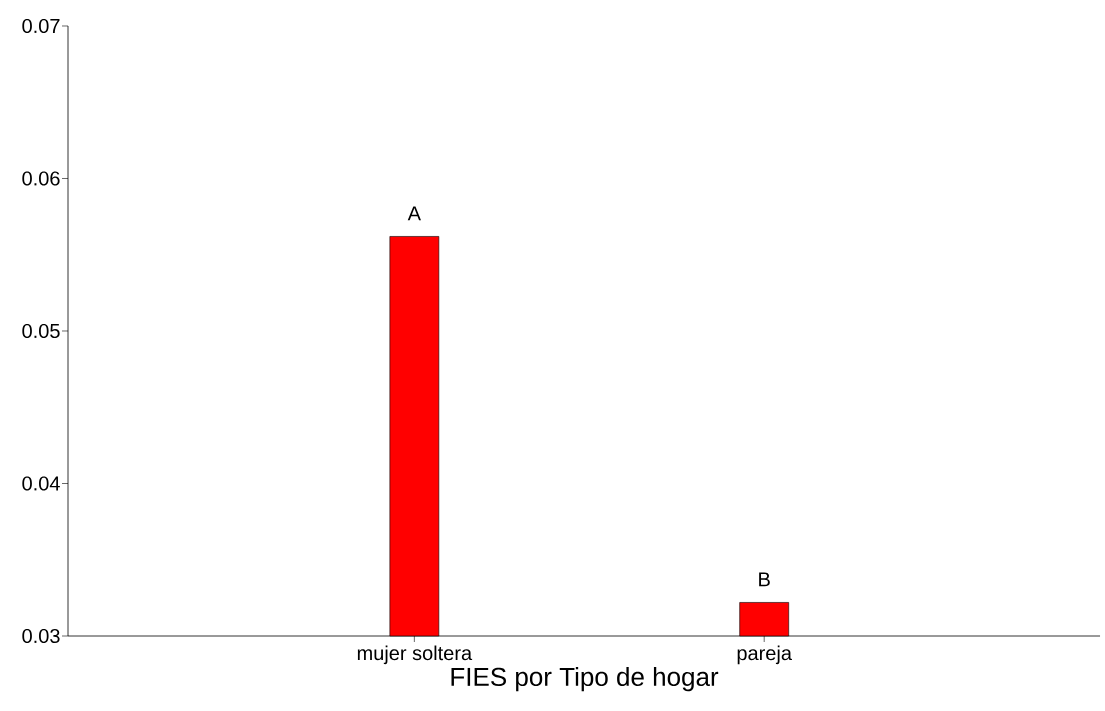 Image resolution: width=1105 pixels, height=711 pixels. Describe the element at coordinates (41, 331) in the screenshot. I see `y-tick-label: 0.05` at that location.